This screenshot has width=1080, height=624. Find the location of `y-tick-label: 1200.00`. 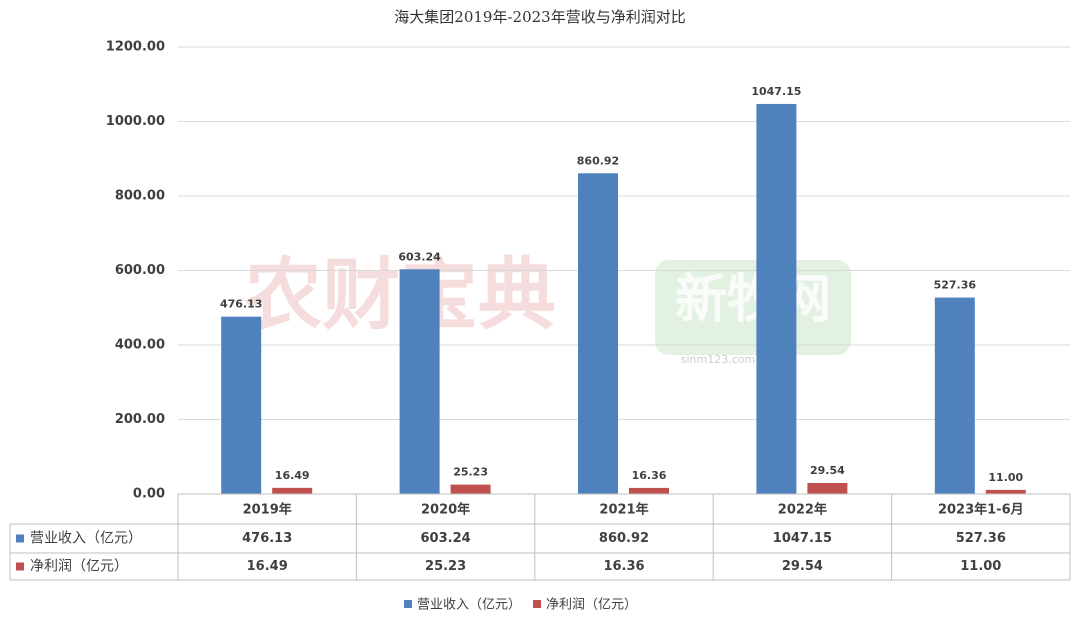

y-tick-label: 1200.00 is located at coordinates (135, 47).